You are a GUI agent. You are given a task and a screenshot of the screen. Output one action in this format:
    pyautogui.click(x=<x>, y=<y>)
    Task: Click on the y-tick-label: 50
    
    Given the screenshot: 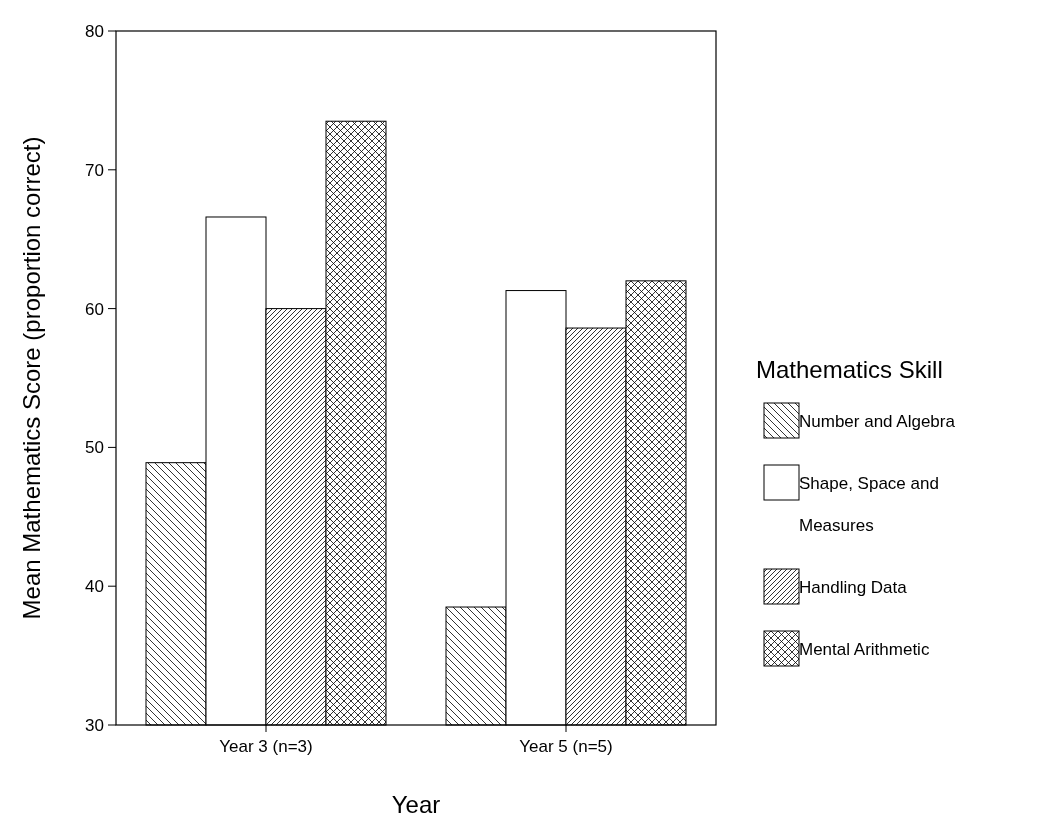 What is the action you would take?
    pyautogui.click(x=94, y=448)
    